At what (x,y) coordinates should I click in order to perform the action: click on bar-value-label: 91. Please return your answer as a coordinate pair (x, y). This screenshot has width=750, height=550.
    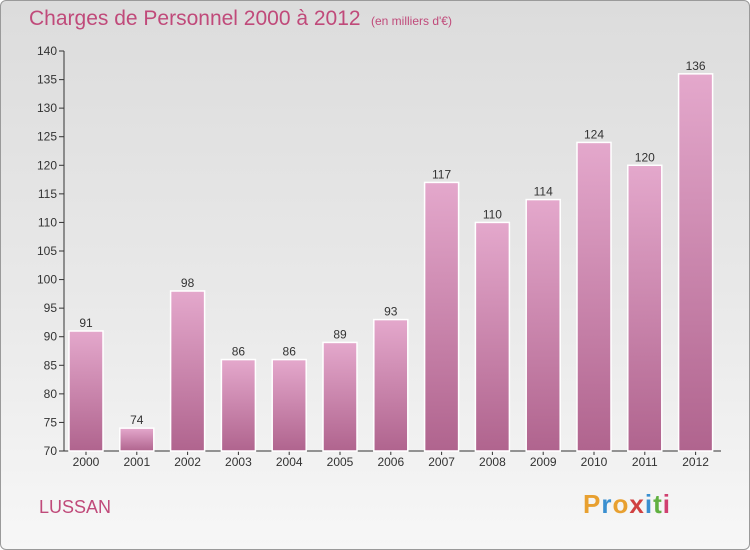
    Looking at the image, I should click on (86, 323).